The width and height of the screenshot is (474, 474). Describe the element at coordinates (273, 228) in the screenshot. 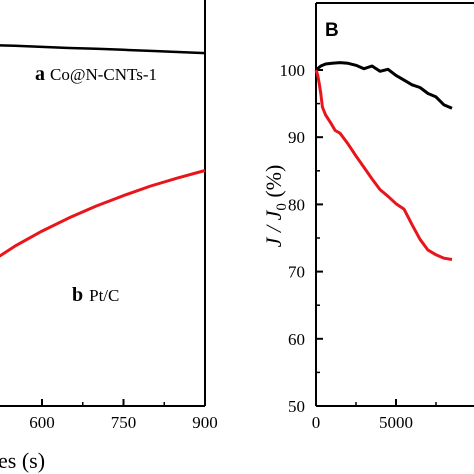

I see `y-title-main: J / J` at that location.